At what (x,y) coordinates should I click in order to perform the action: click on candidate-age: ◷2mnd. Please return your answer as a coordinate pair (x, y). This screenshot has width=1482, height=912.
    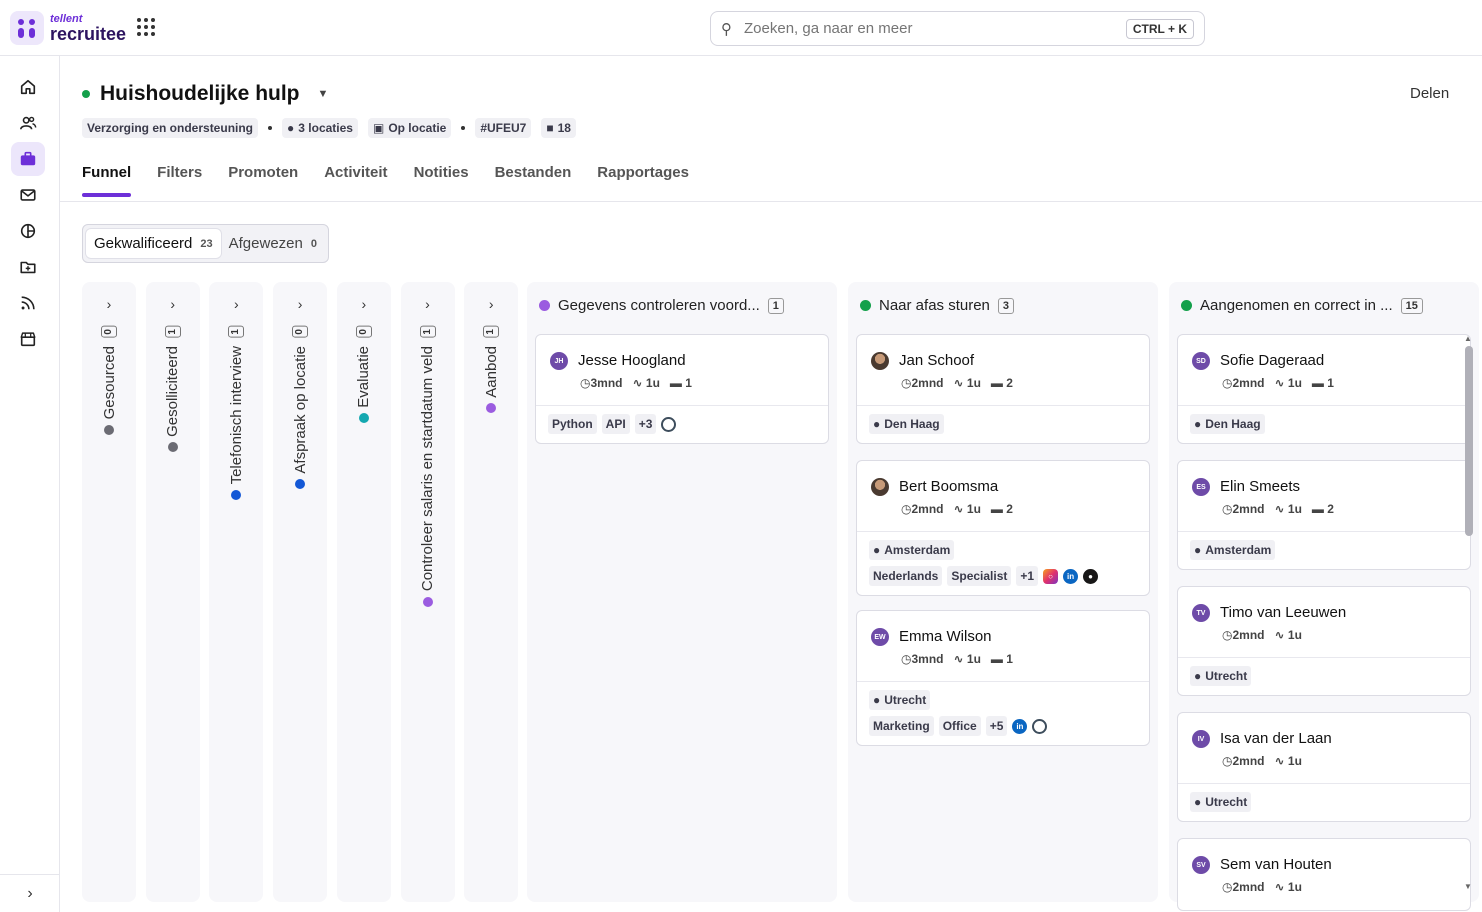
    Looking at the image, I should click on (922, 383).